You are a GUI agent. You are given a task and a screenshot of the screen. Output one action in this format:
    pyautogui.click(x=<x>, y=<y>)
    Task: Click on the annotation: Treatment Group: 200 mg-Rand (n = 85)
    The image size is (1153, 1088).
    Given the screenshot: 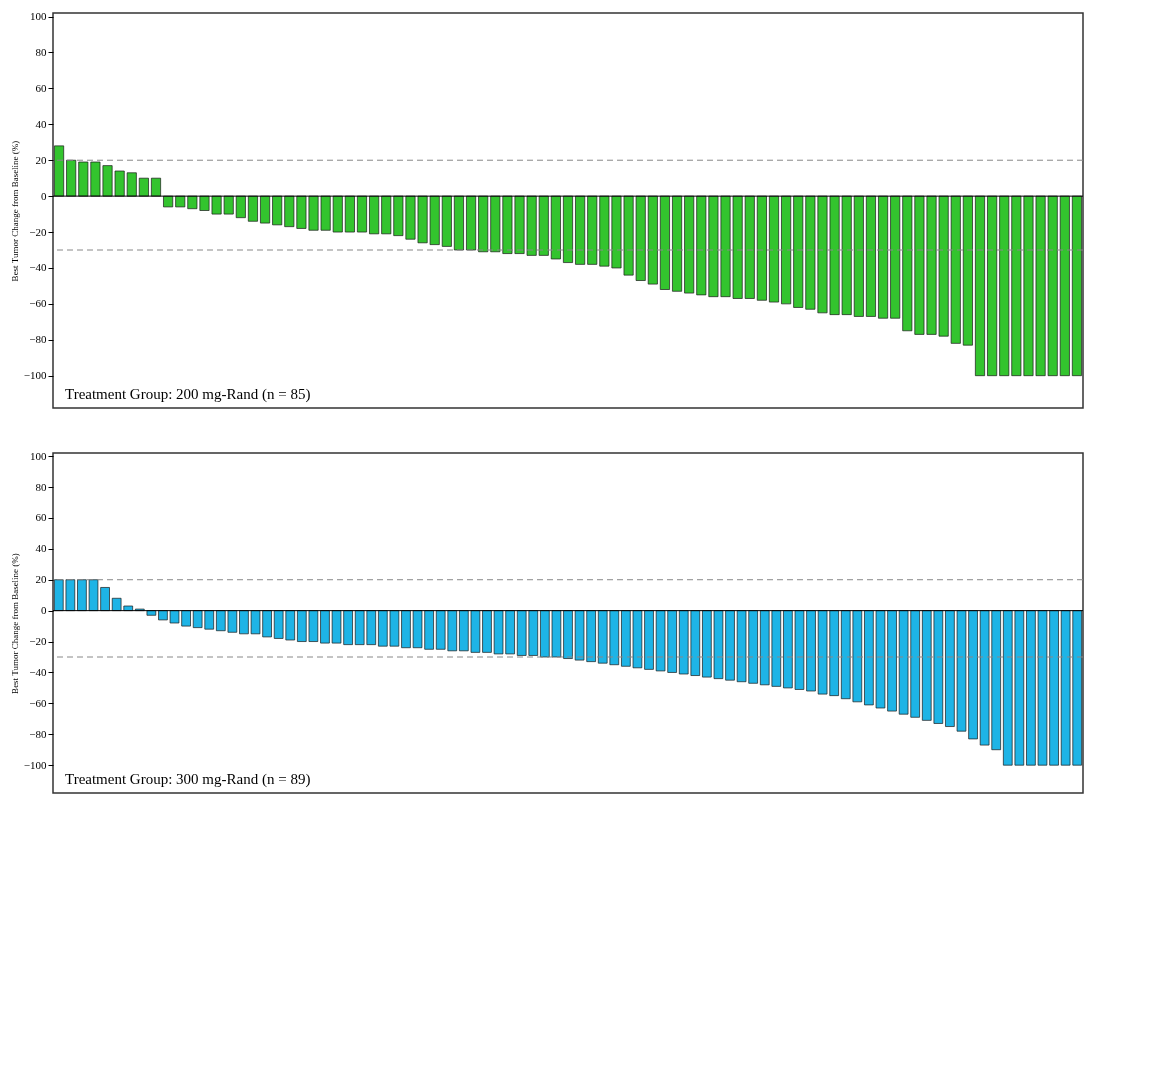 What is the action you would take?
    pyautogui.click(x=188, y=394)
    